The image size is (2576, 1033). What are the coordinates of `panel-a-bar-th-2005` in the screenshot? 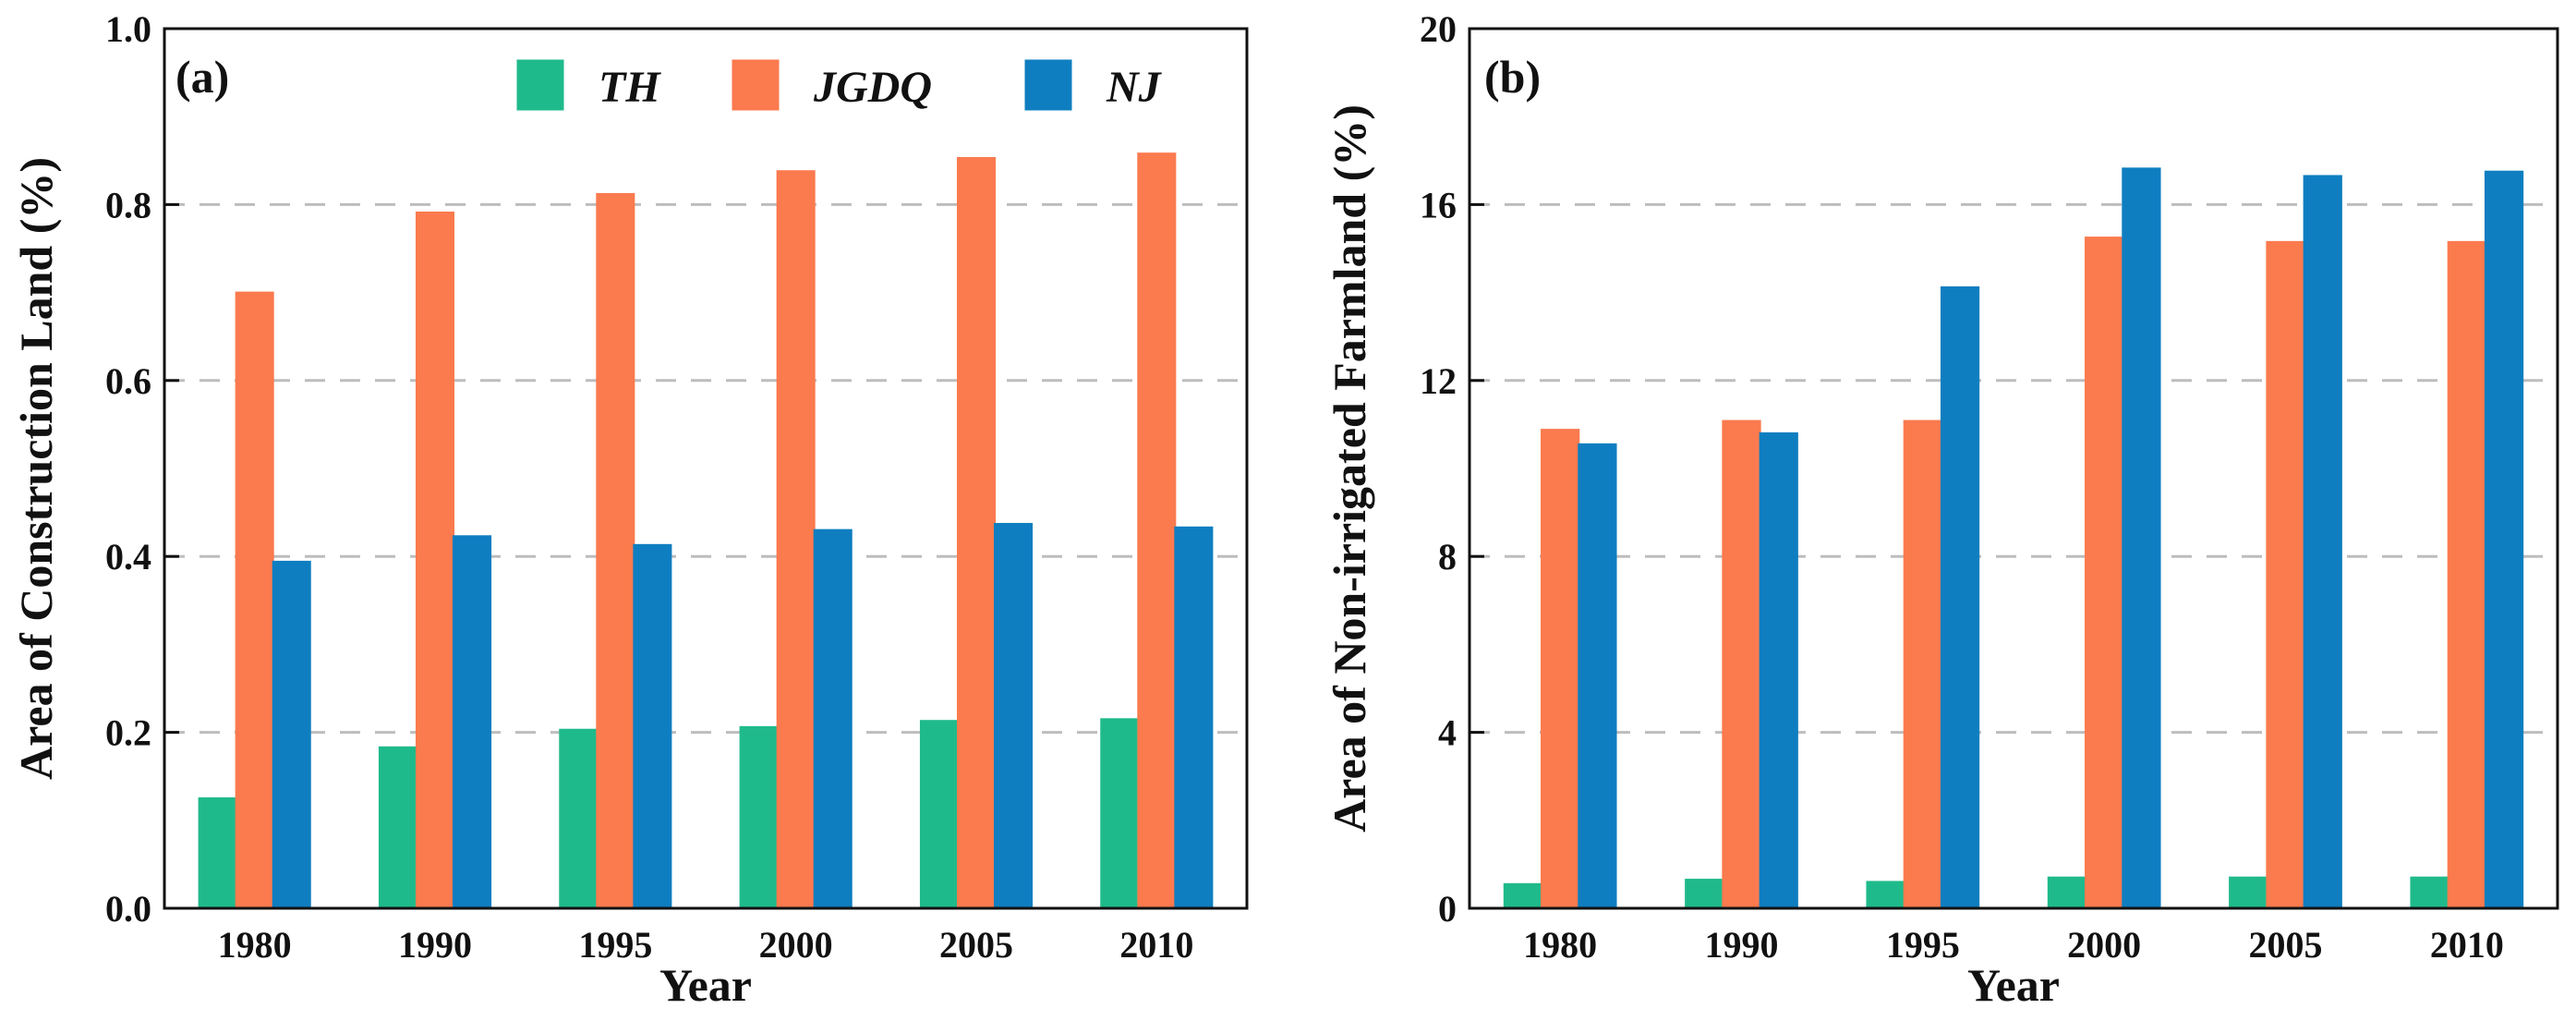 It's located at (939, 815).